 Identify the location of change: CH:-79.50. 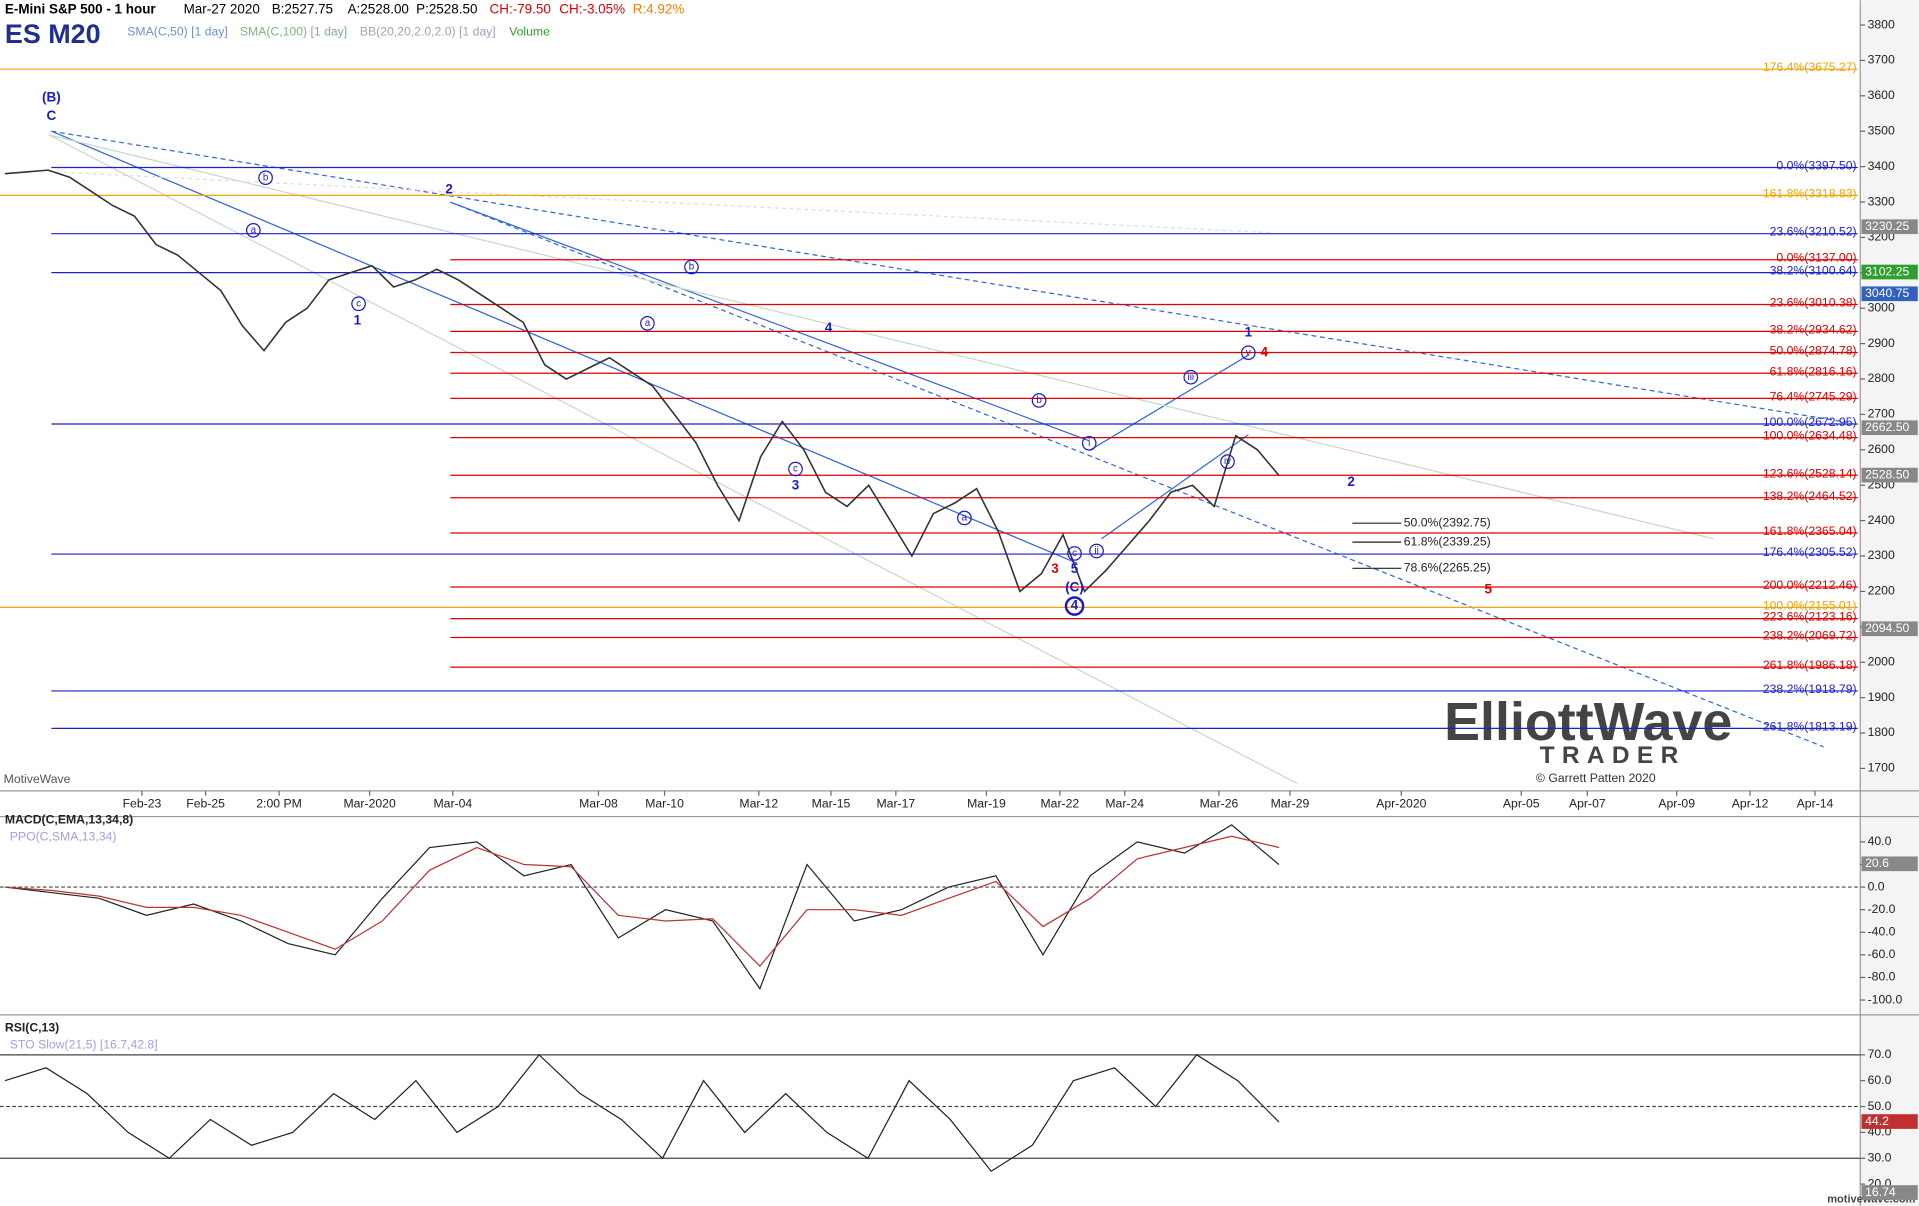
(520, 9).